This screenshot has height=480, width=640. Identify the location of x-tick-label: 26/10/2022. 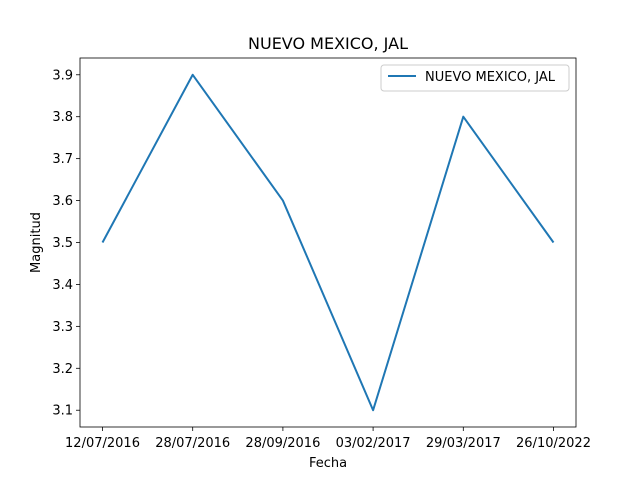
(553, 443).